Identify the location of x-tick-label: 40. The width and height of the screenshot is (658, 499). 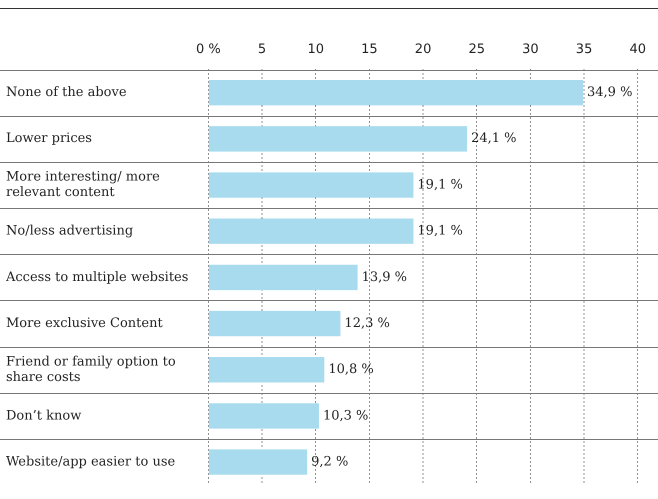
(637, 50).